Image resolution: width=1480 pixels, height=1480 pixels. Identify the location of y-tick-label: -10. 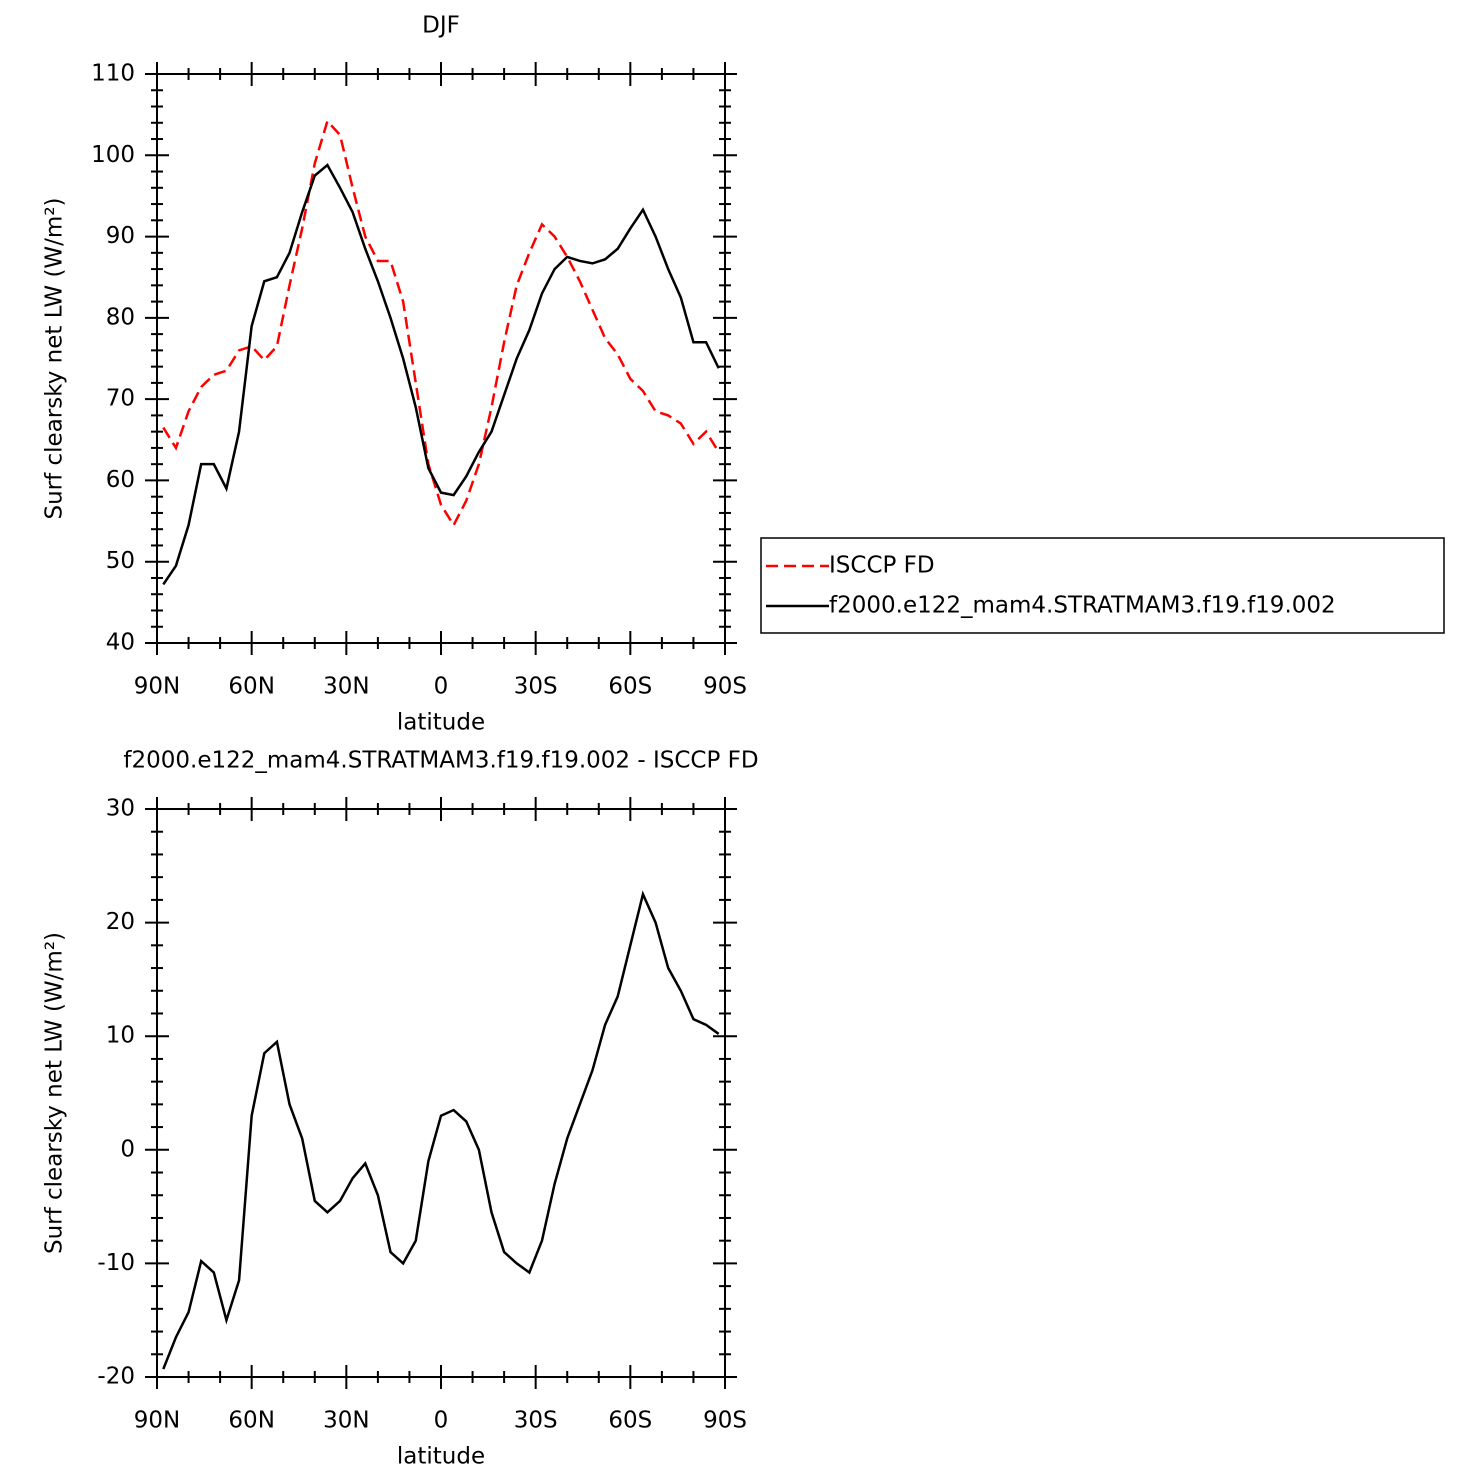
(116, 1263).